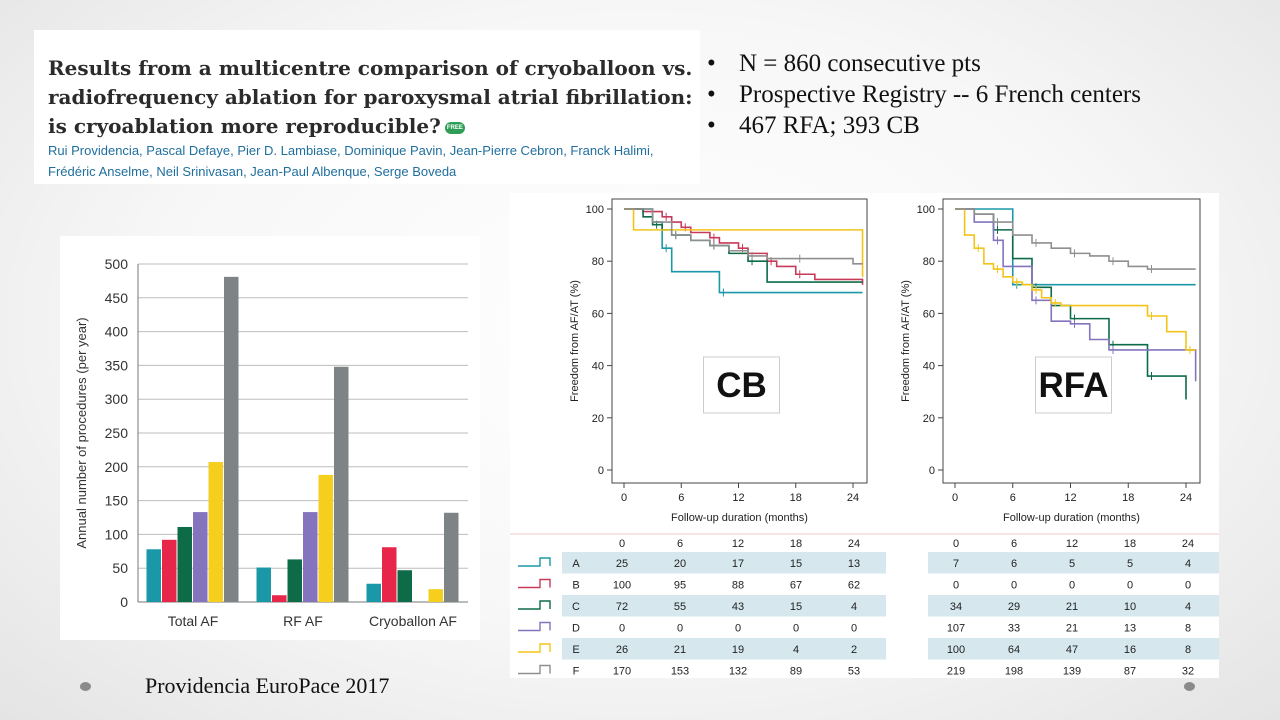  Describe the element at coordinates (956, 607) in the screenshot. I see `risk-cell-rfa: 34` at that location.